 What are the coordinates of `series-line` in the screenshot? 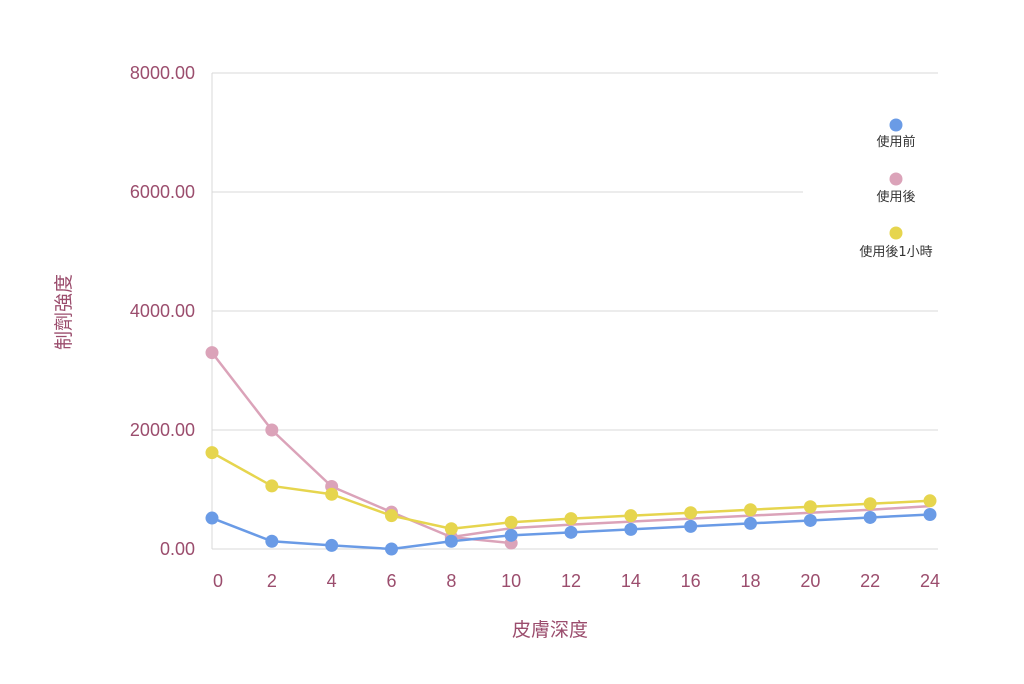 It's located at (361, 448).